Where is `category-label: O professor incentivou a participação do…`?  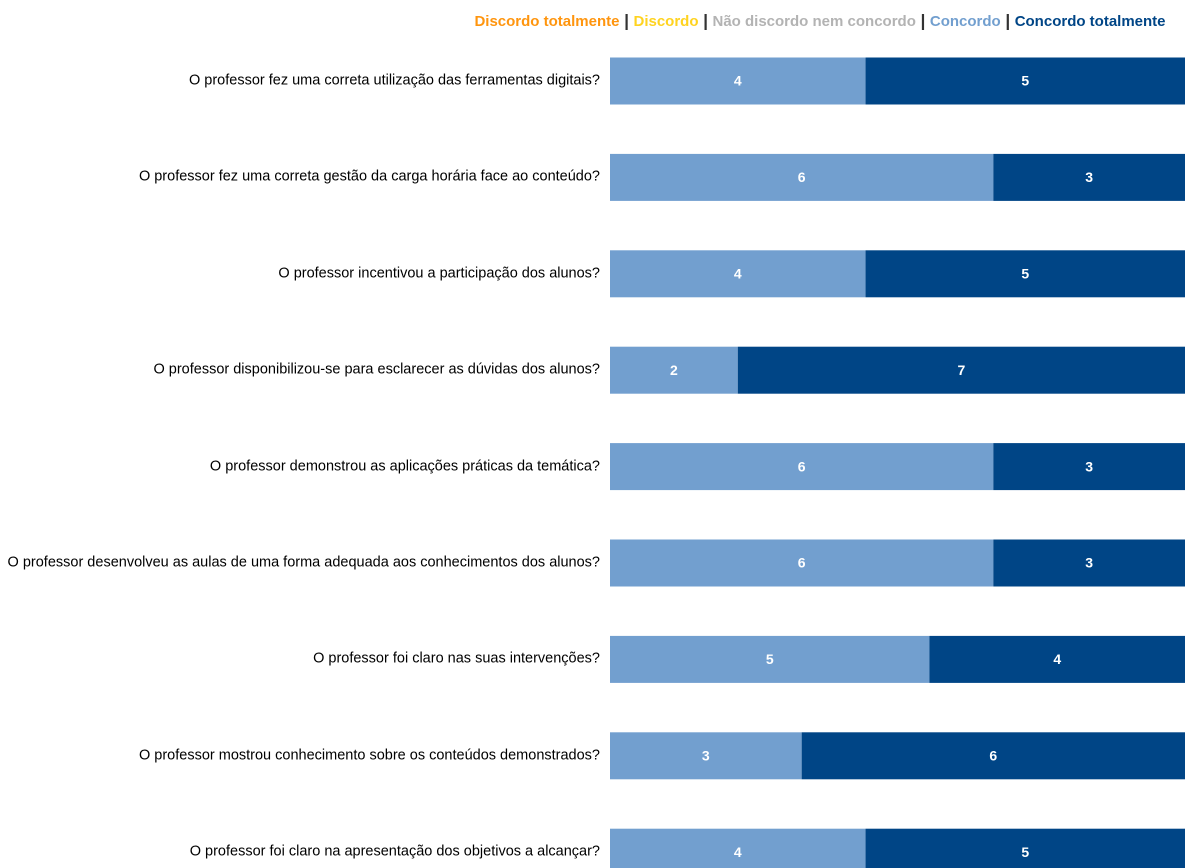 category-label: O professor incentivou a participação do… is located at coordinates (439, 273).